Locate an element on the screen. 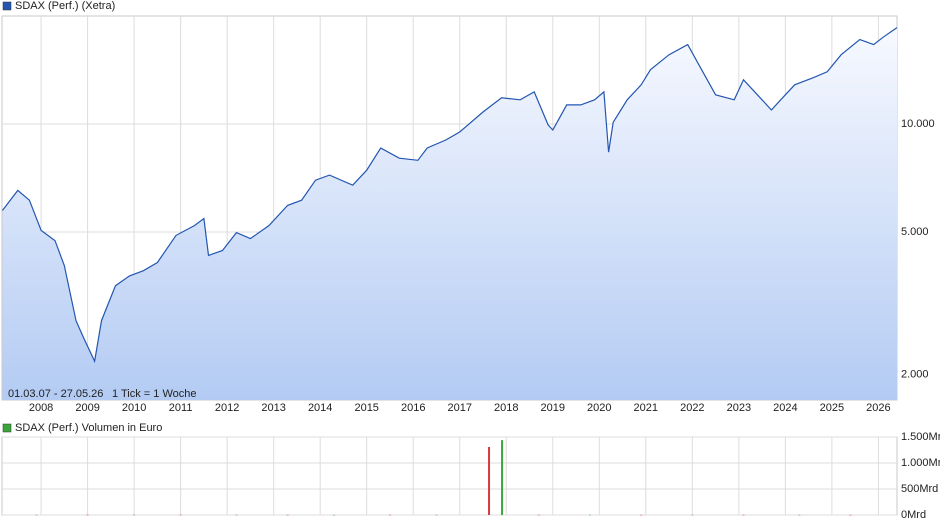 The height and width of the screenshot is (526, 940). plot-area is located at coordinates (449, 476).